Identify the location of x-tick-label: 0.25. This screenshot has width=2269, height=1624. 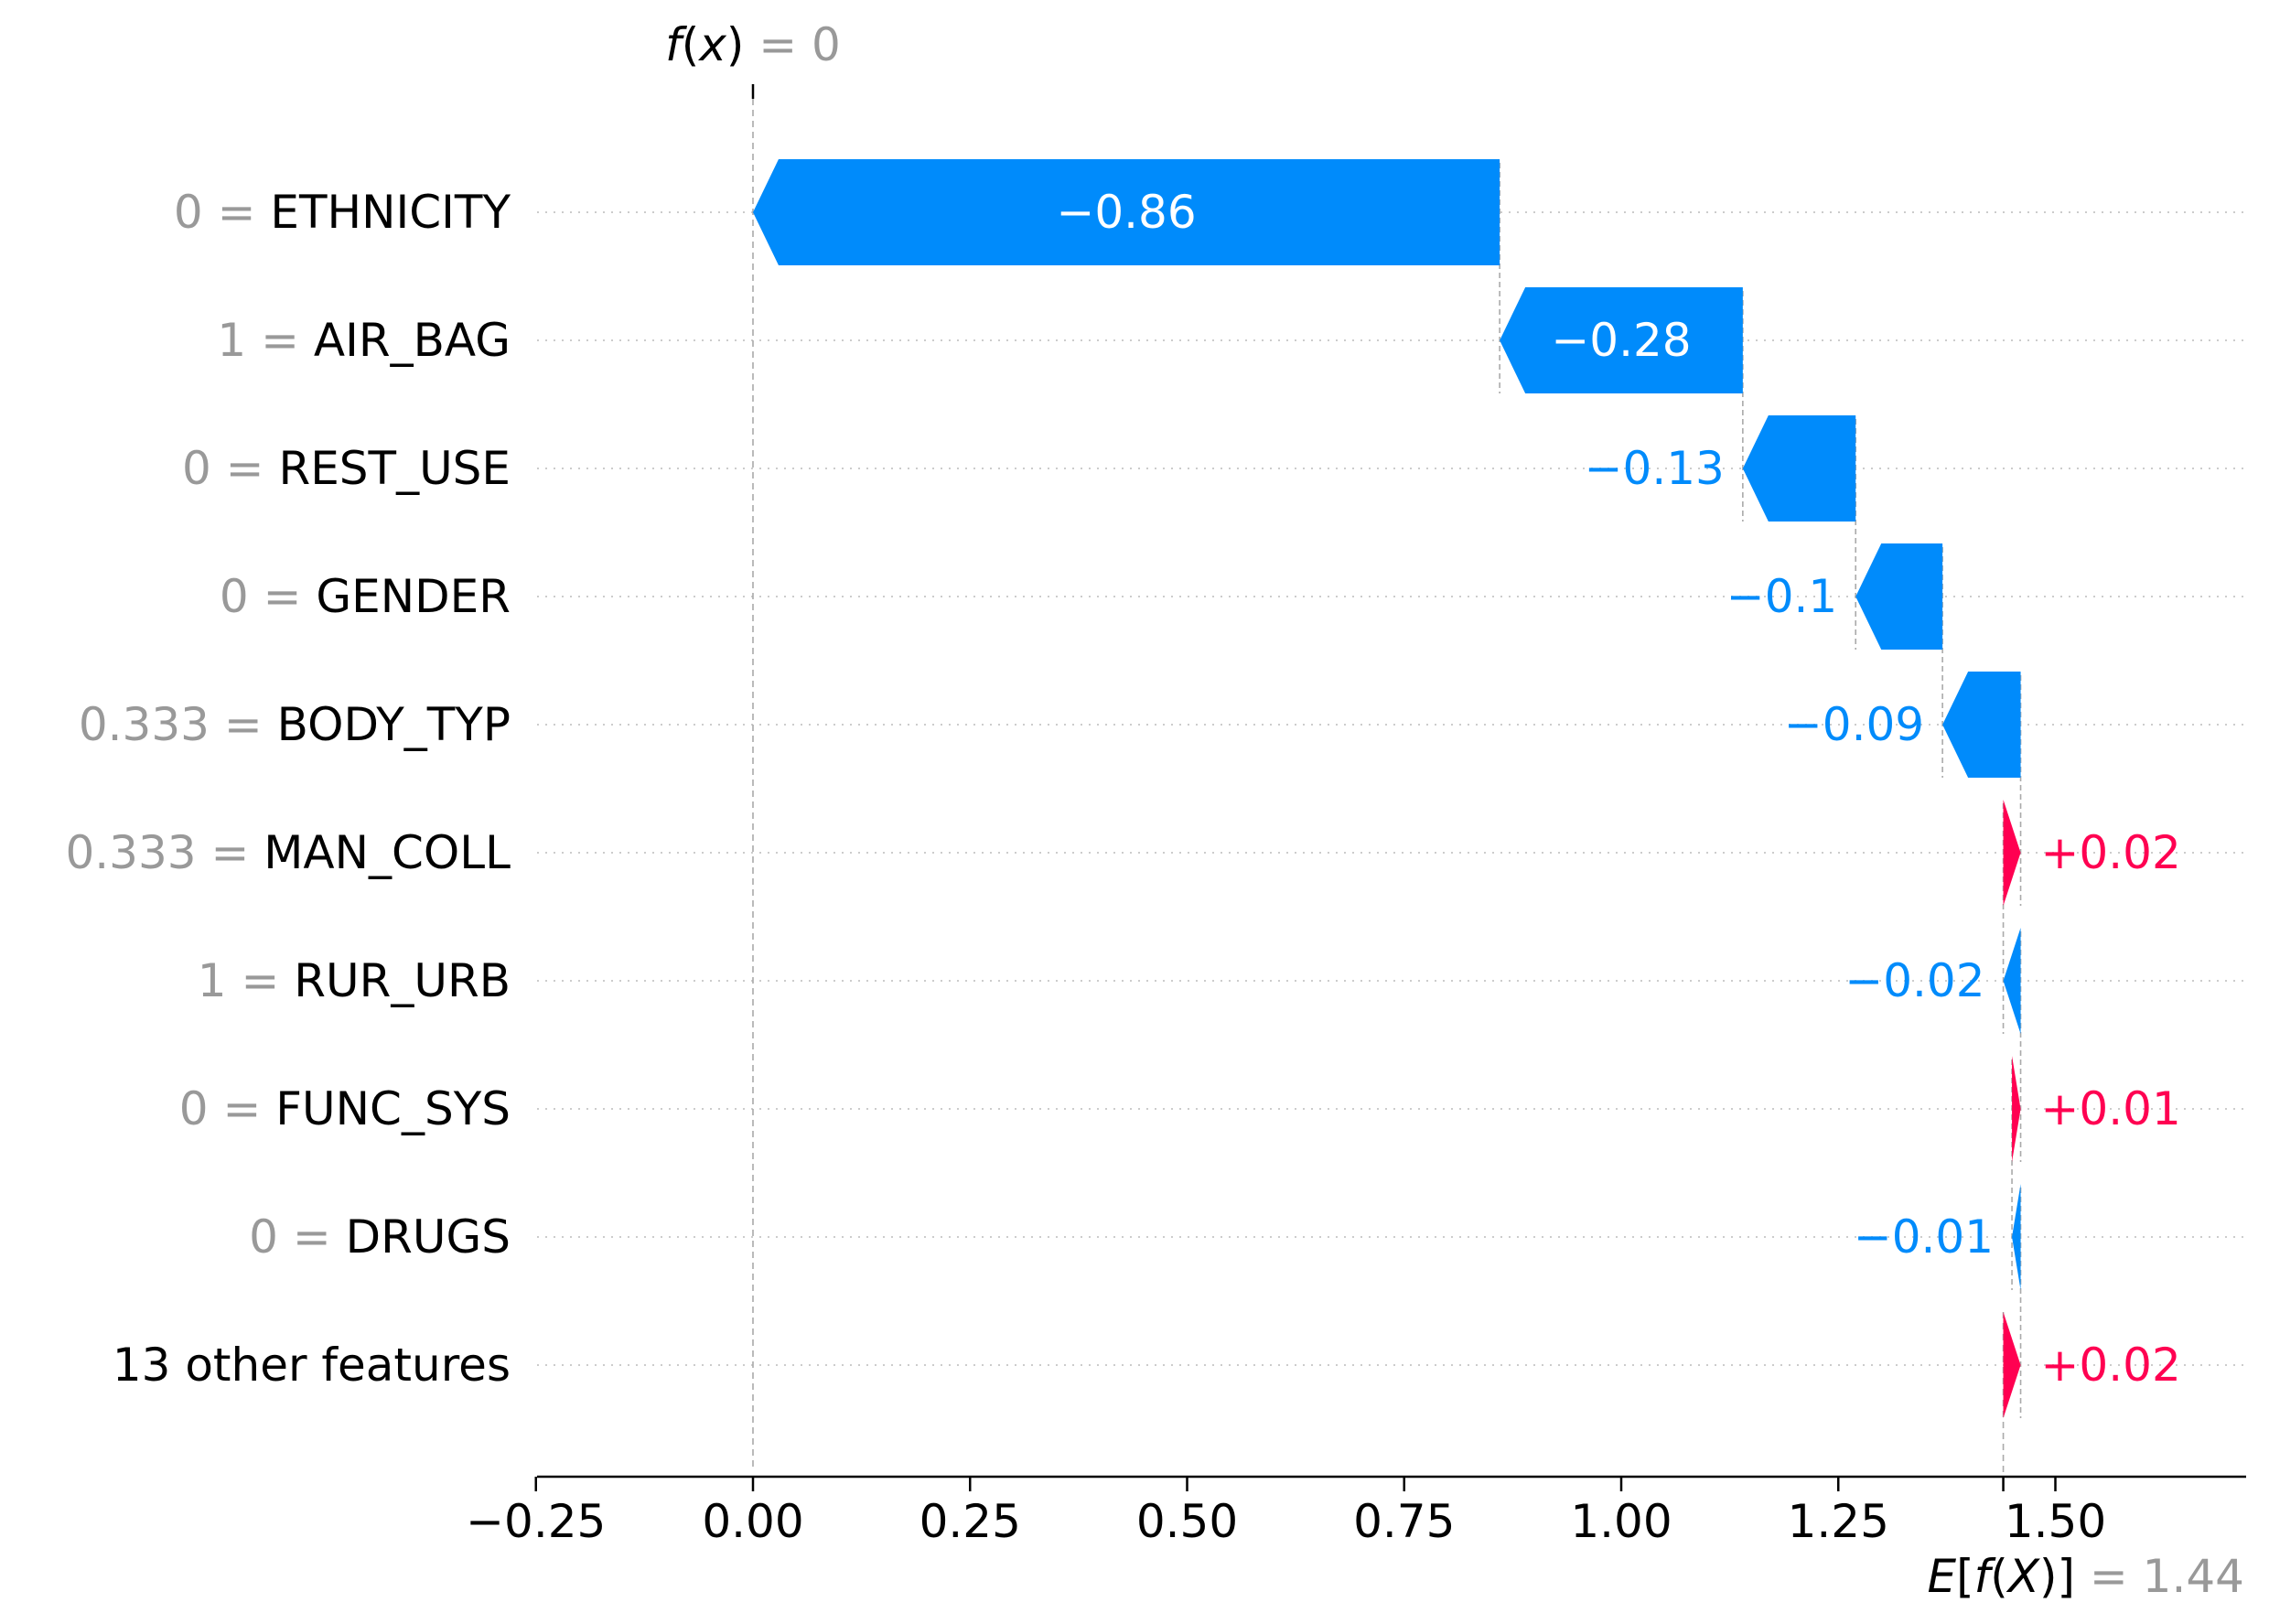
(970, 1521).